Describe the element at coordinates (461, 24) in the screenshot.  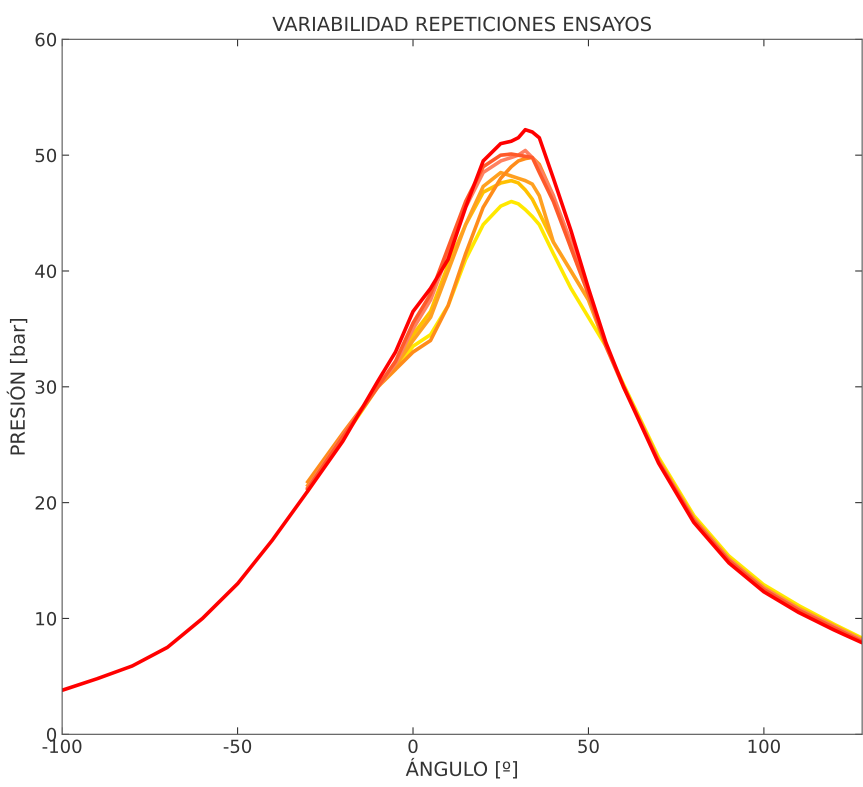
I see `chart-title: VARIABILIDAD REPETICIONES ENSAYOS` at that location.